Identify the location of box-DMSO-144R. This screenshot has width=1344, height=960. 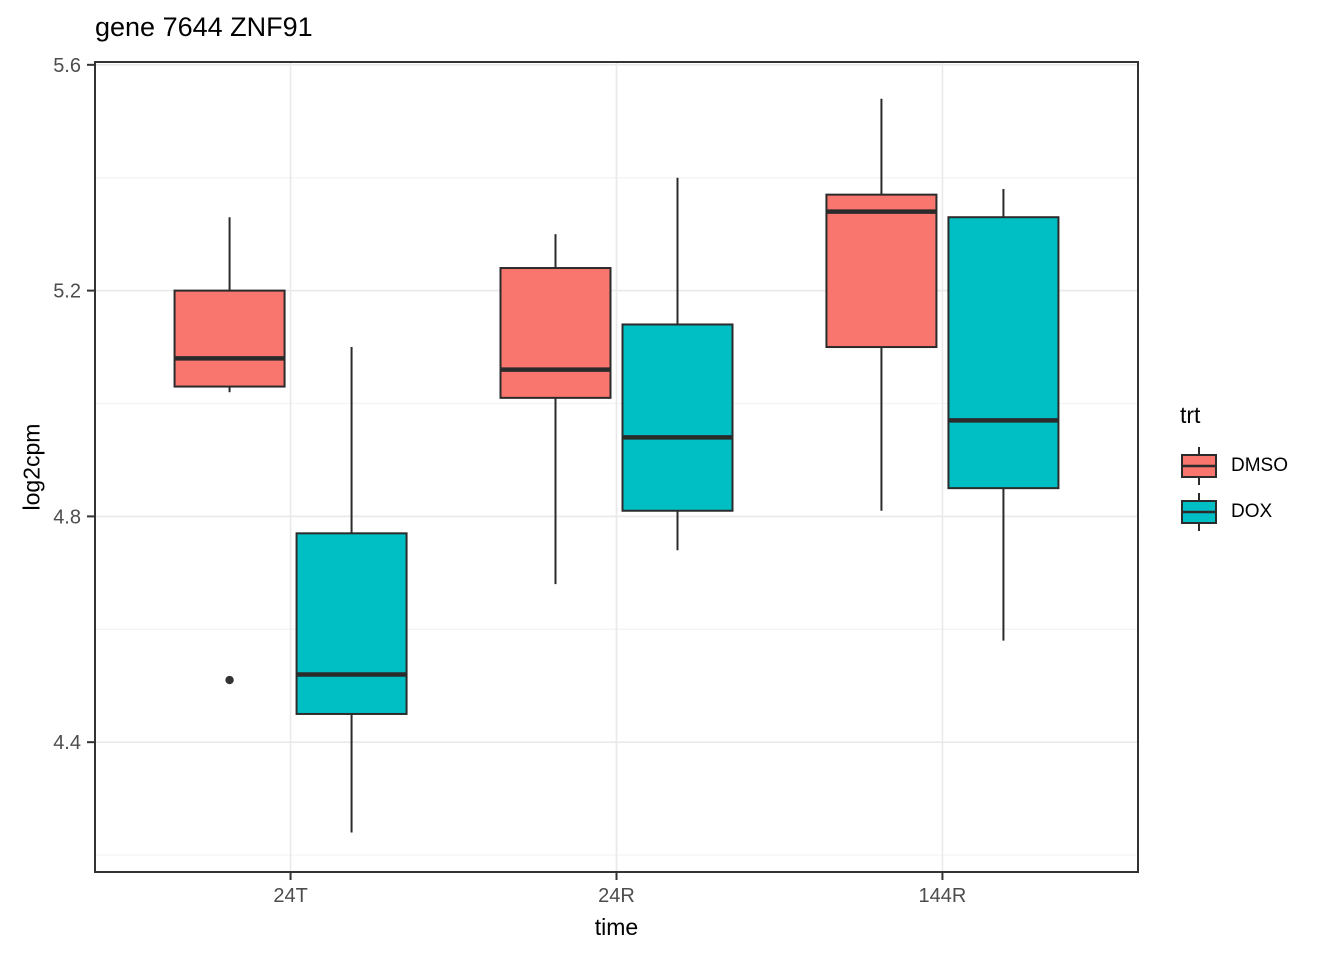
(881, 271).